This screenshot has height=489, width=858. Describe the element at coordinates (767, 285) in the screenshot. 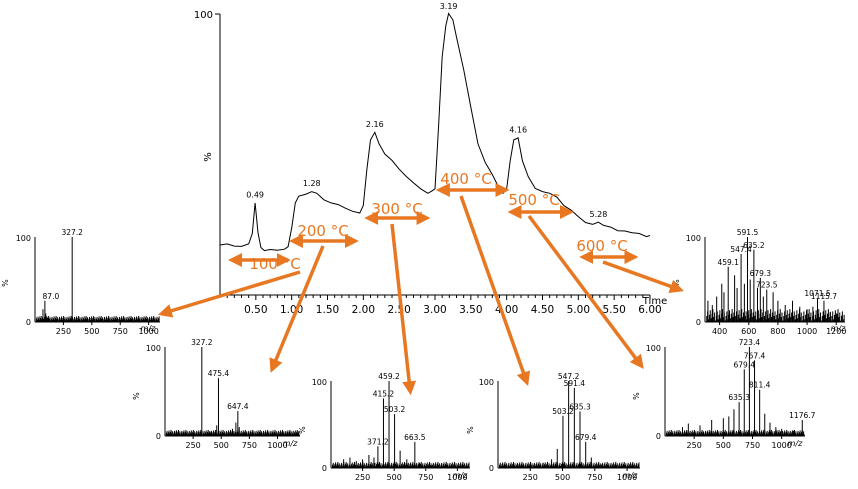

I see `ms-peak-label: 723.5` at that location.